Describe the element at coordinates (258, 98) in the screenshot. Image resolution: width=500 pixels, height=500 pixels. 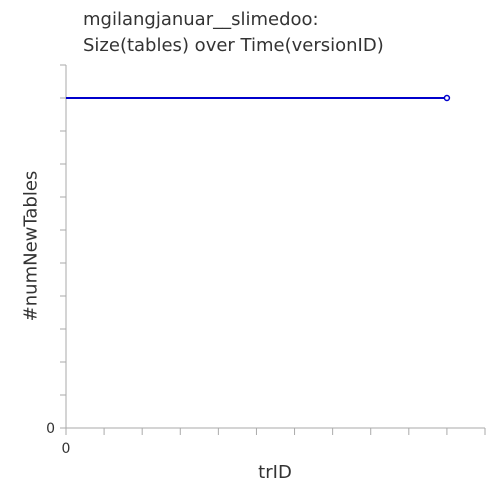
I see `series` at that location.